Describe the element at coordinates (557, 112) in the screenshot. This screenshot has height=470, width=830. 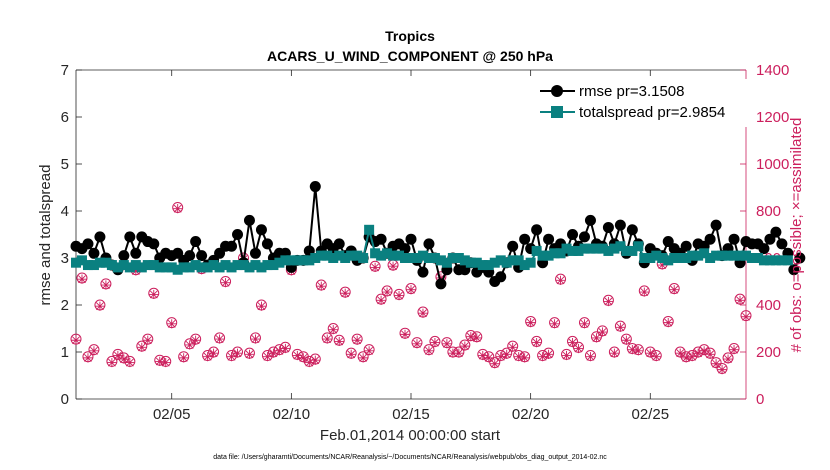
I see `legend-marker-square` at that location.